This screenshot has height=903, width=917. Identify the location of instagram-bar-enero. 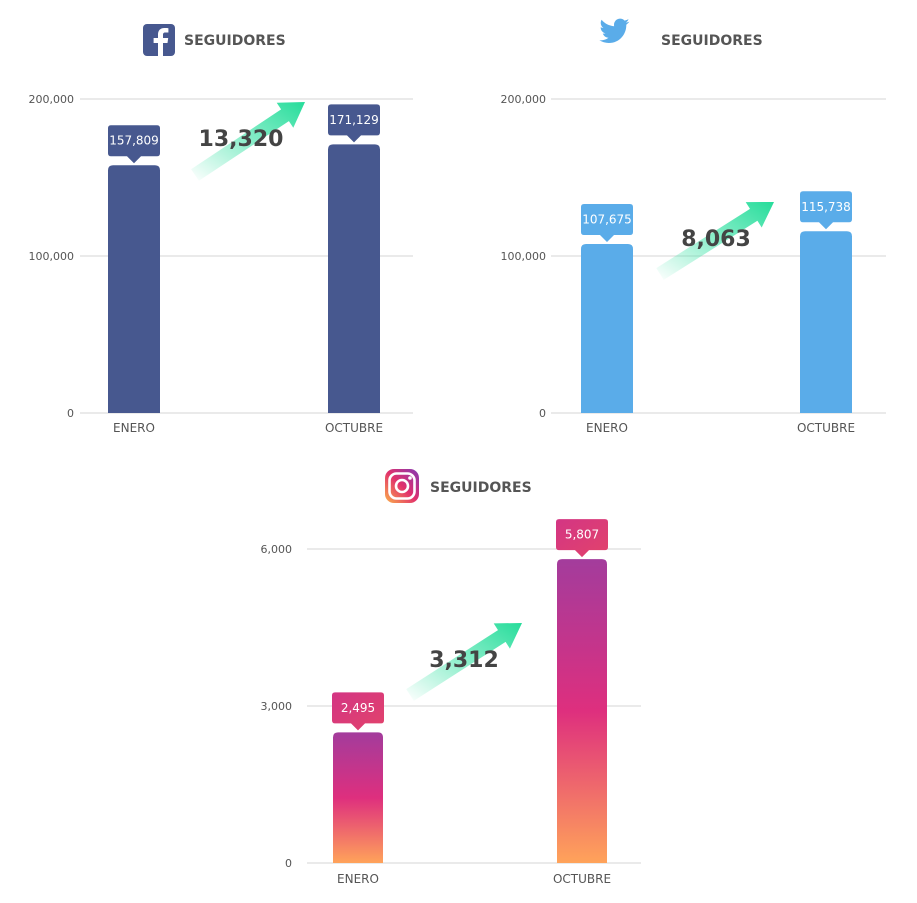
(358, 797).